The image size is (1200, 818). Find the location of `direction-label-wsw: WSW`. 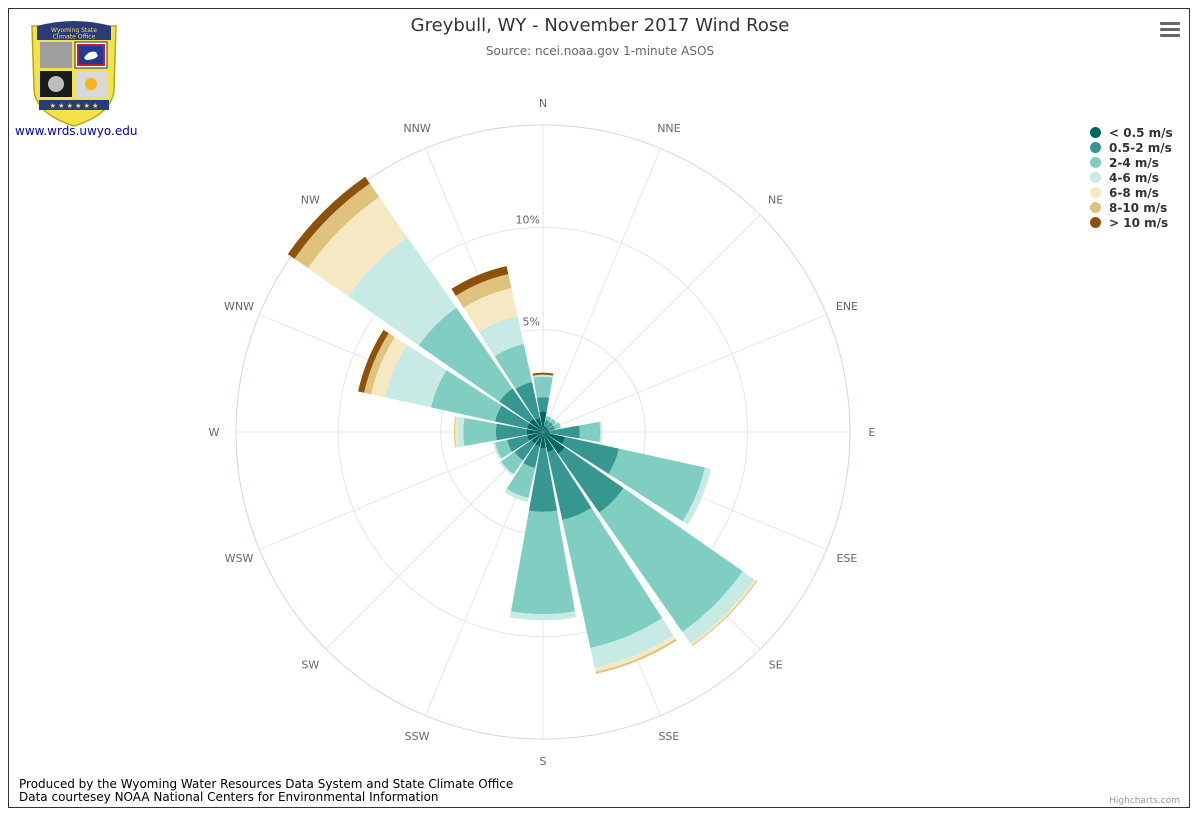

direction-label-wsw: WSW is located at coordinates (239, 558).